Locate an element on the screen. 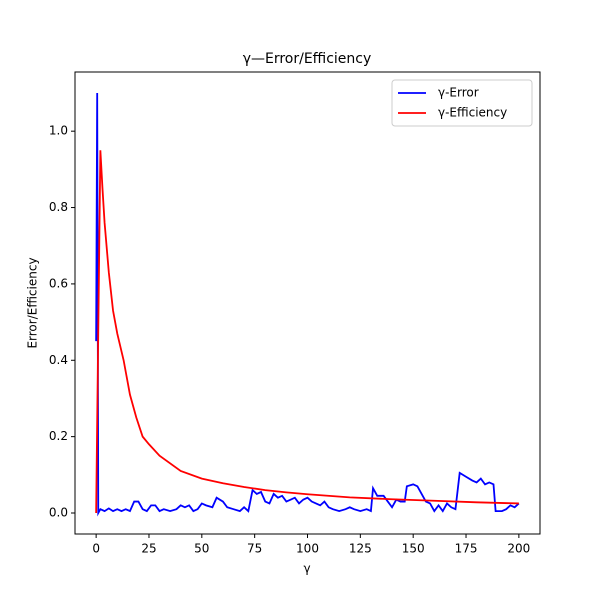 This screenshot has width=600, height=604. chart-title: γ—Error/Efficiency is located at coordinates (307, 59).